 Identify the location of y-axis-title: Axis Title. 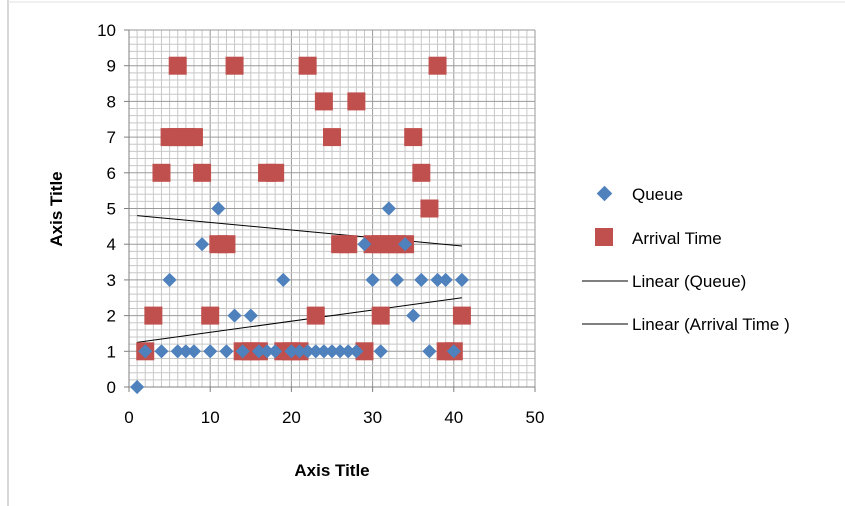
(56, 208).